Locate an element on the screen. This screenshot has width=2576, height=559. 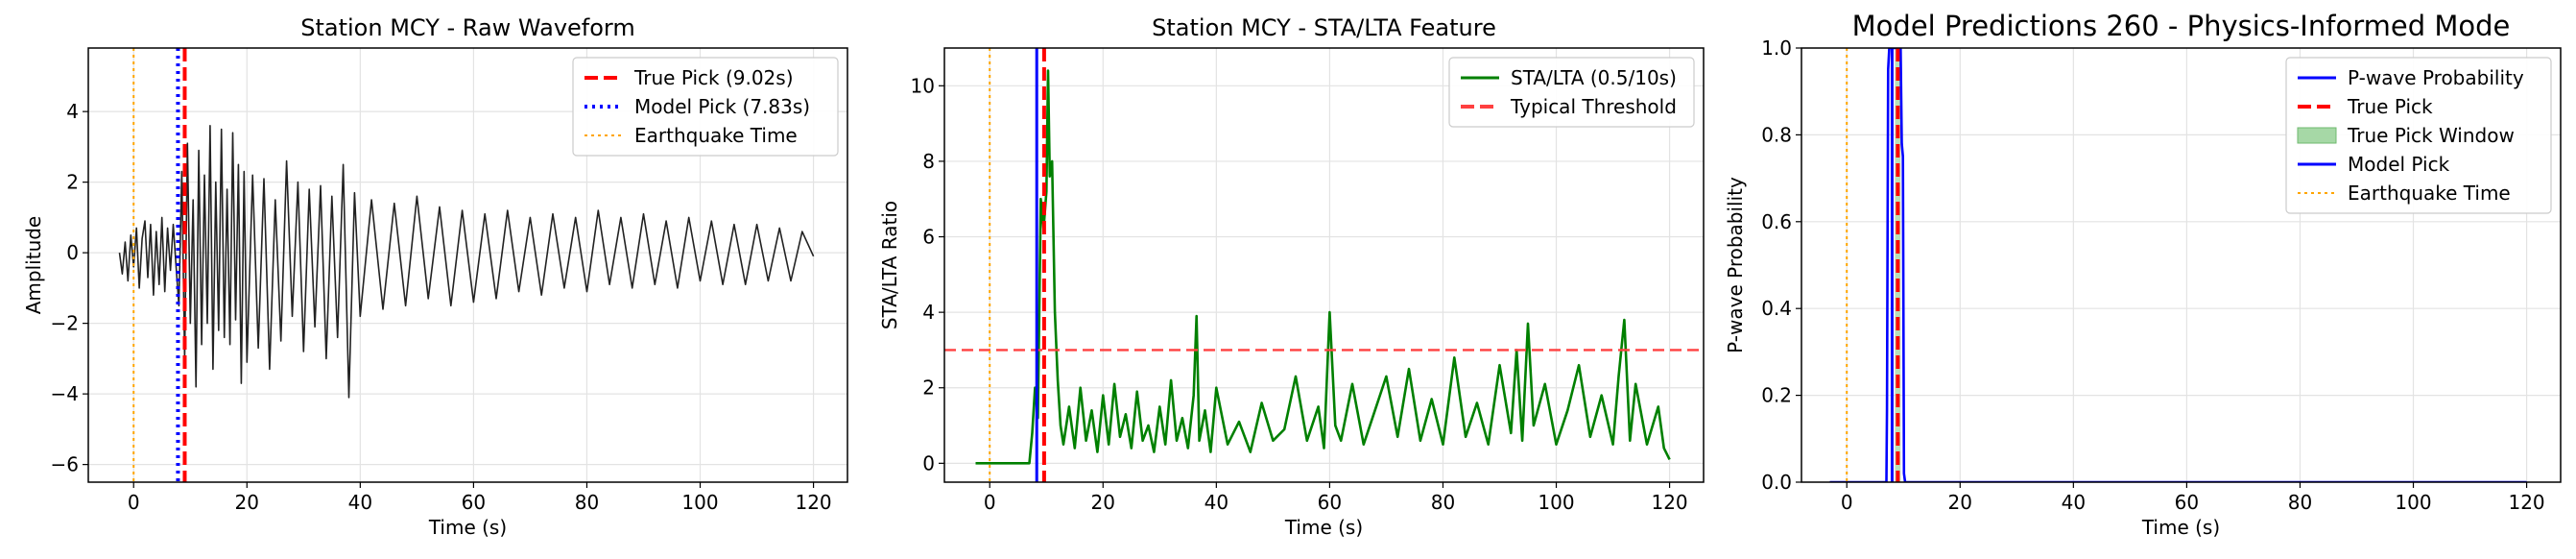
y-tick-label: 0.4 is located at coordinates (1776, 308).